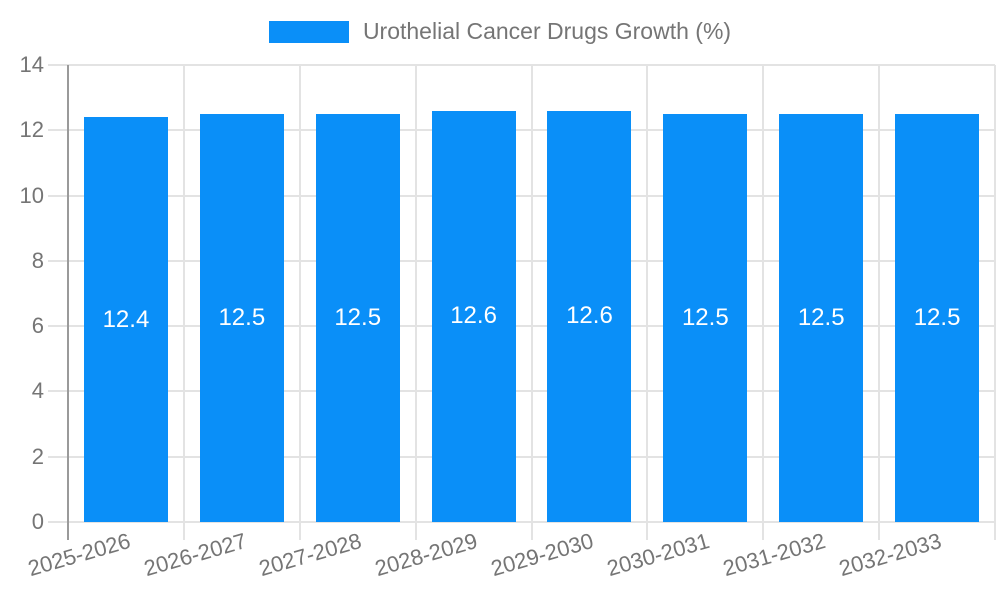  I want to click on y-tick-label: 6, so click(37, 326).